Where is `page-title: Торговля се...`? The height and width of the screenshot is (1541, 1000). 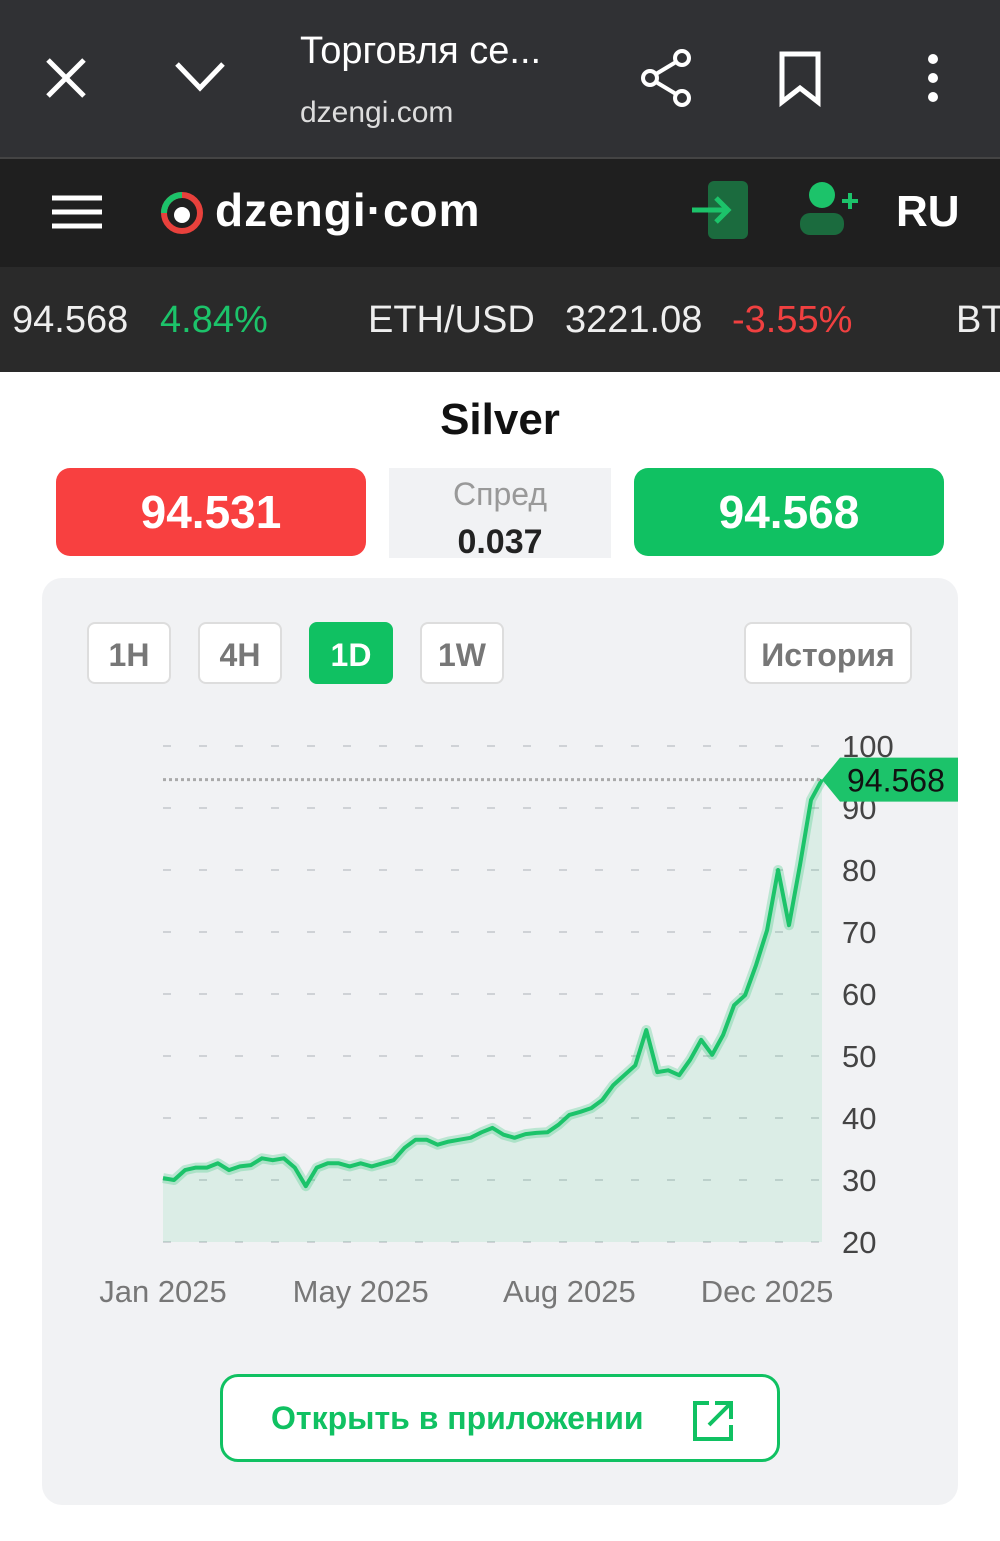 page-title: Торговля се... is located at coordinates (421, 51).